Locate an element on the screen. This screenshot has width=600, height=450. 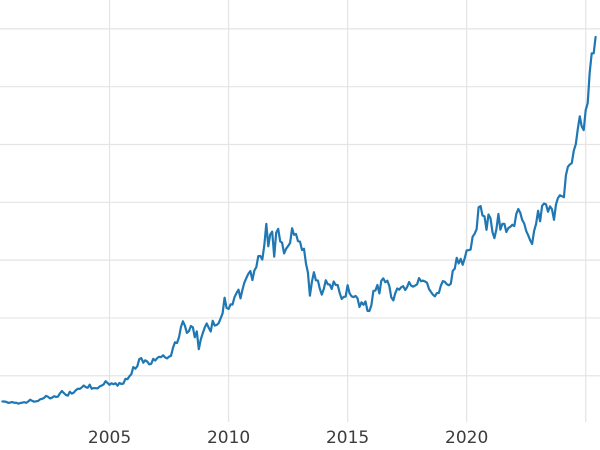
x-tick-label: 2005 is located at coordinates (109, 438).